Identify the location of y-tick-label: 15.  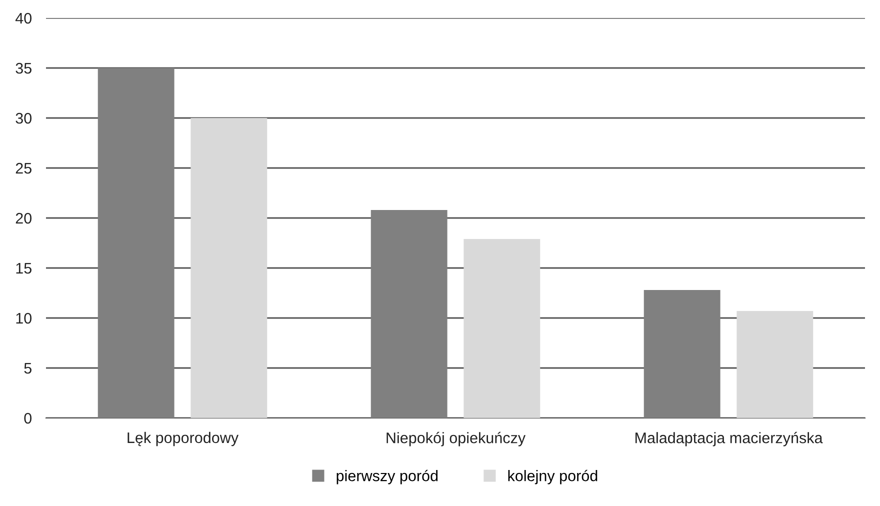
(24, 268).